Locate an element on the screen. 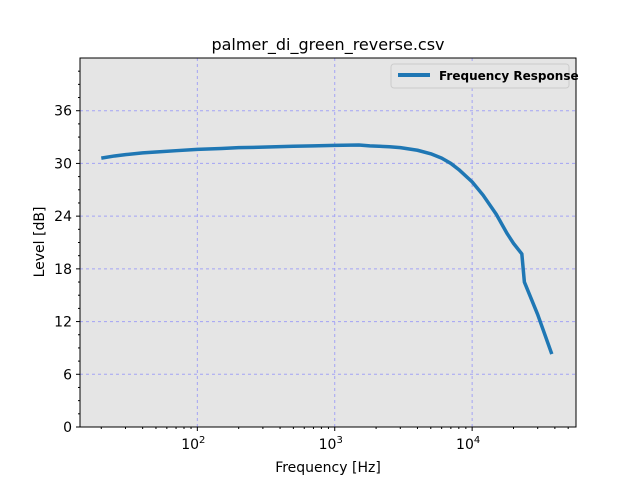 The image size is (640, 480). x-tick-label-exponent: 3 is located at coordinates (339, 440).